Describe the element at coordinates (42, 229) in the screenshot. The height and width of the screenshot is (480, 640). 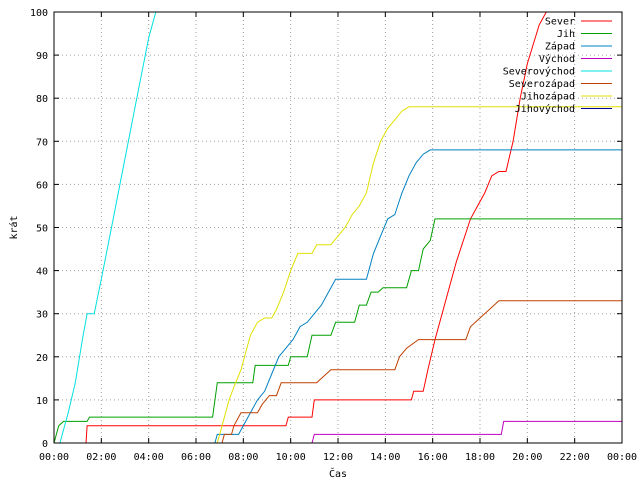
I see `y-tick-label: 50` at that location.